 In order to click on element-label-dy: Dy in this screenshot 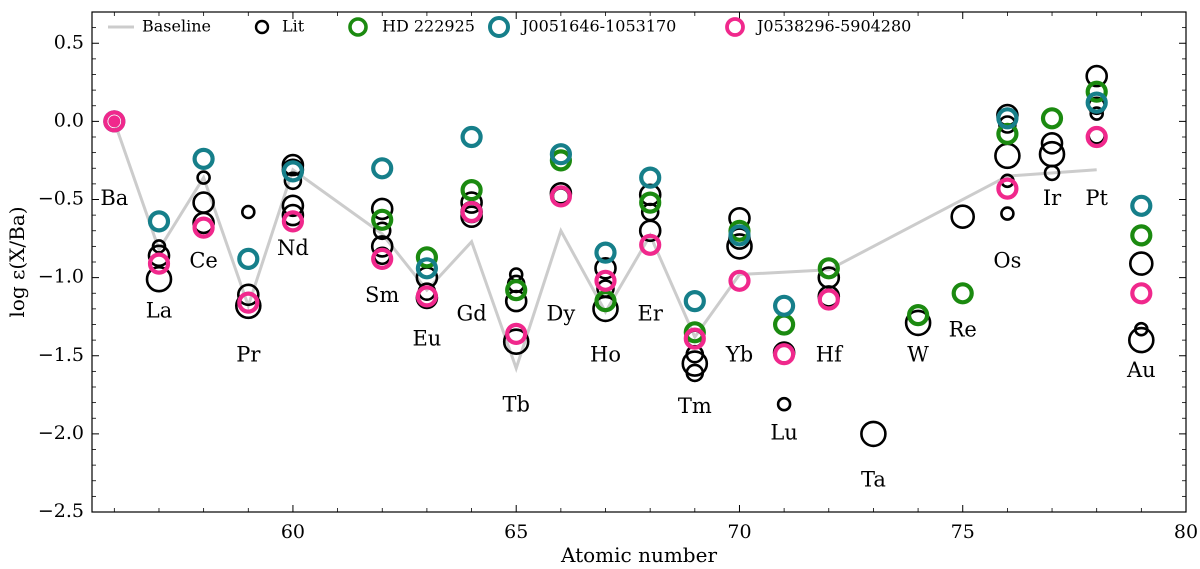, I will do `click(561, 314)`.